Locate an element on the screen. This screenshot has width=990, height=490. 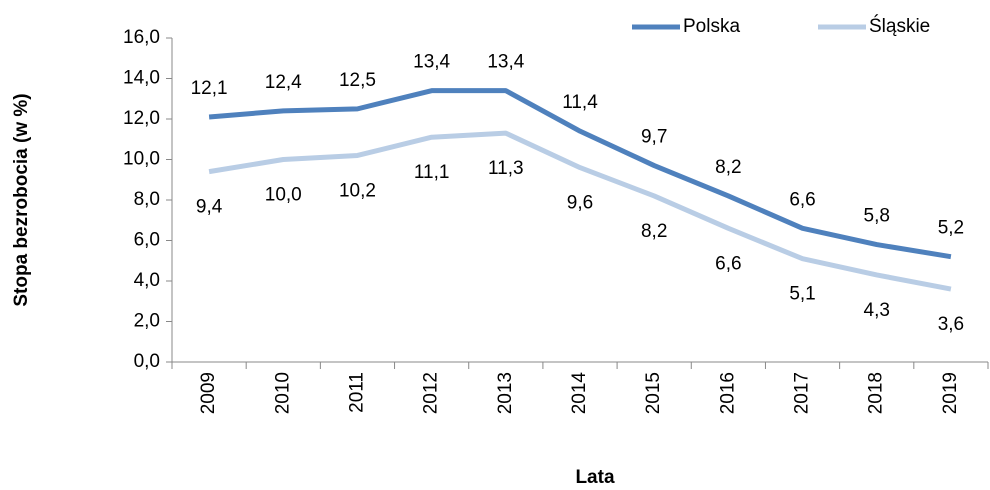
data-label: 12,4 is located at coordinates (283, 82).